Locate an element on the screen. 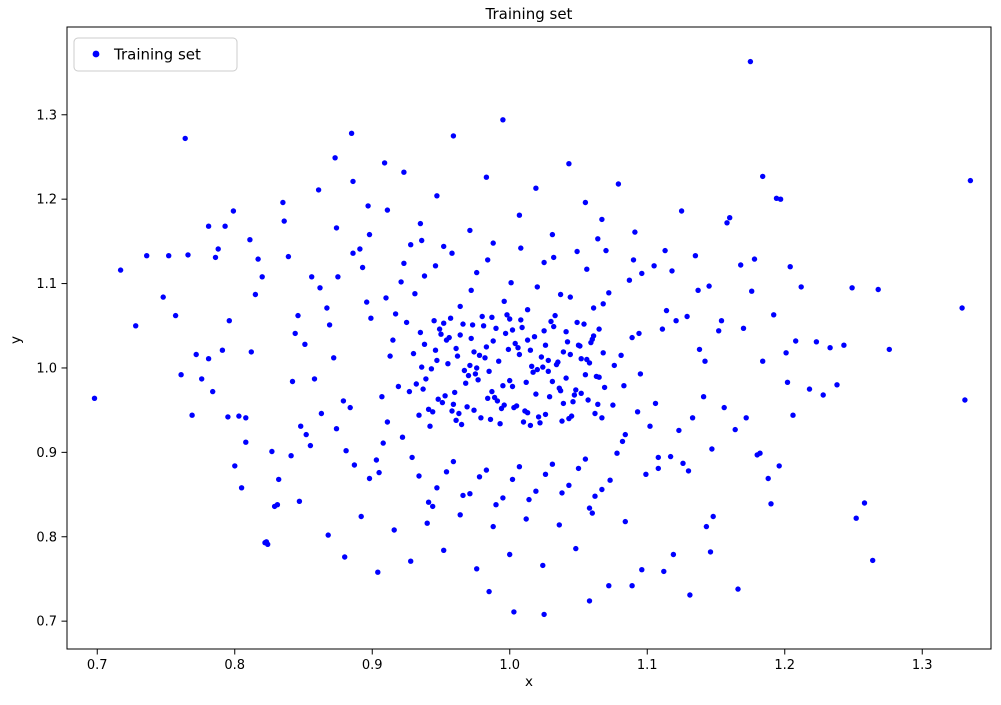  chart-title: Training set is located at coordinates (529, 14).